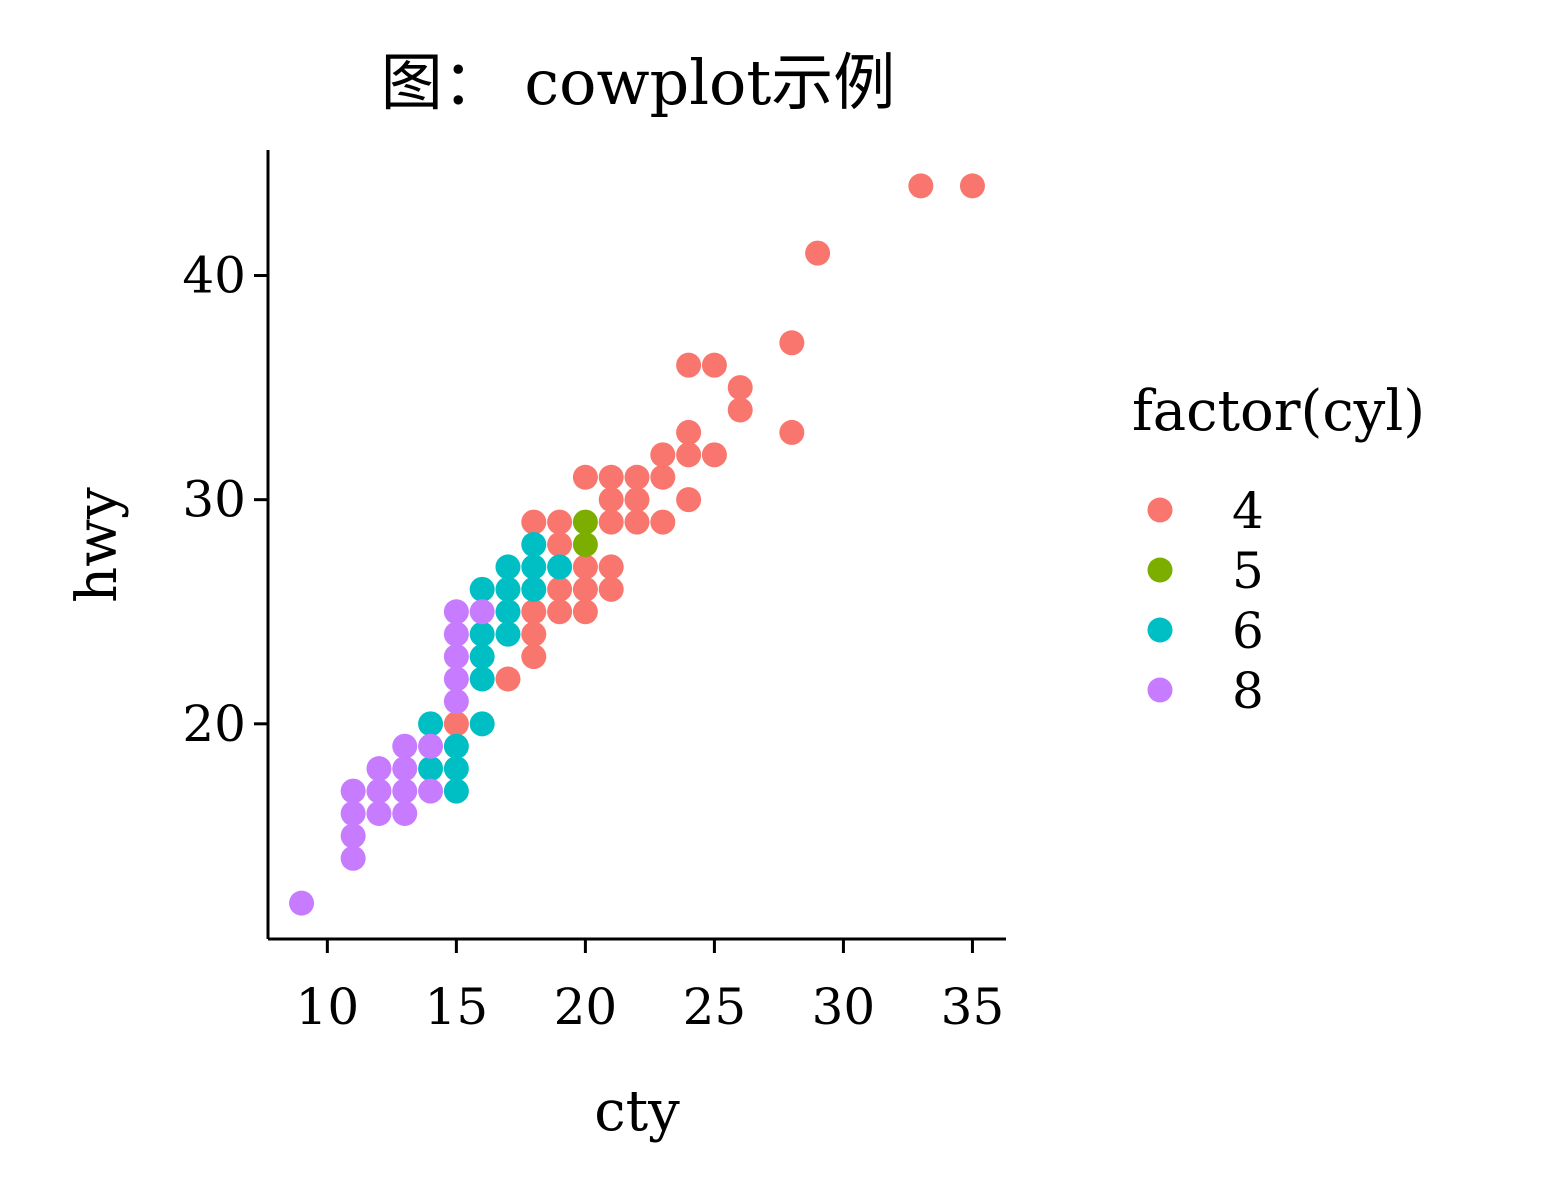  I want to click on legend-label: 5, so click(1248, 571).